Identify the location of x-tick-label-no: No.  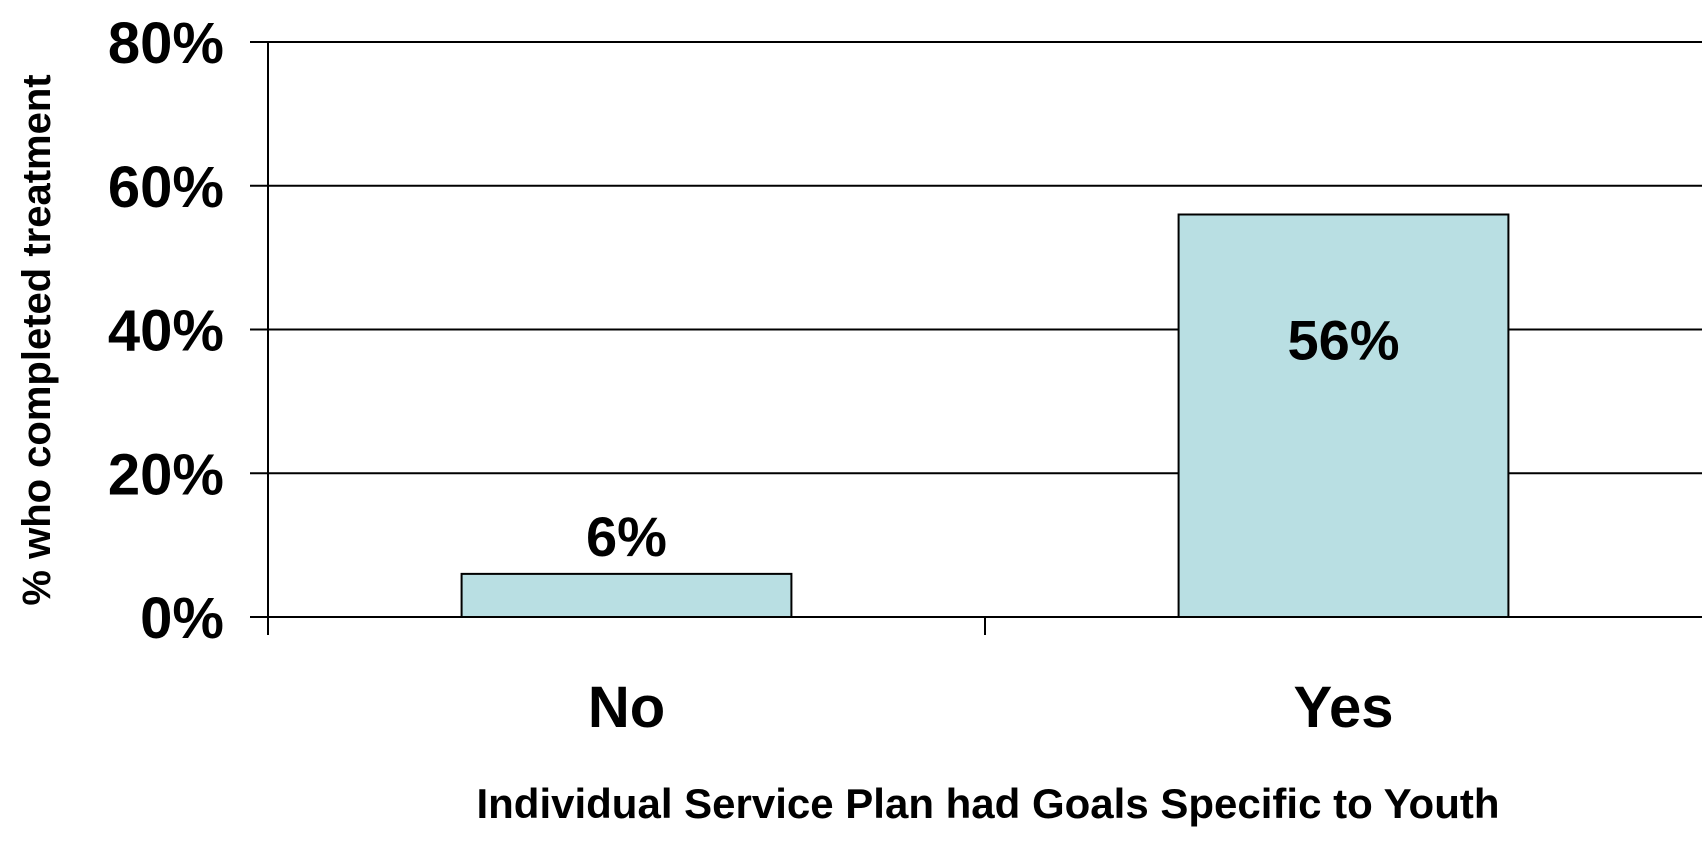
(626, 707).